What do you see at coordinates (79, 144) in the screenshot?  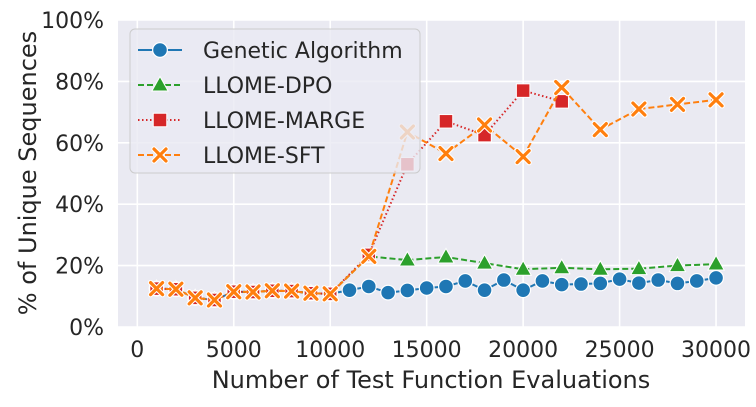 I see `y-tick-label: 60%` at bounding box center [79, 144].